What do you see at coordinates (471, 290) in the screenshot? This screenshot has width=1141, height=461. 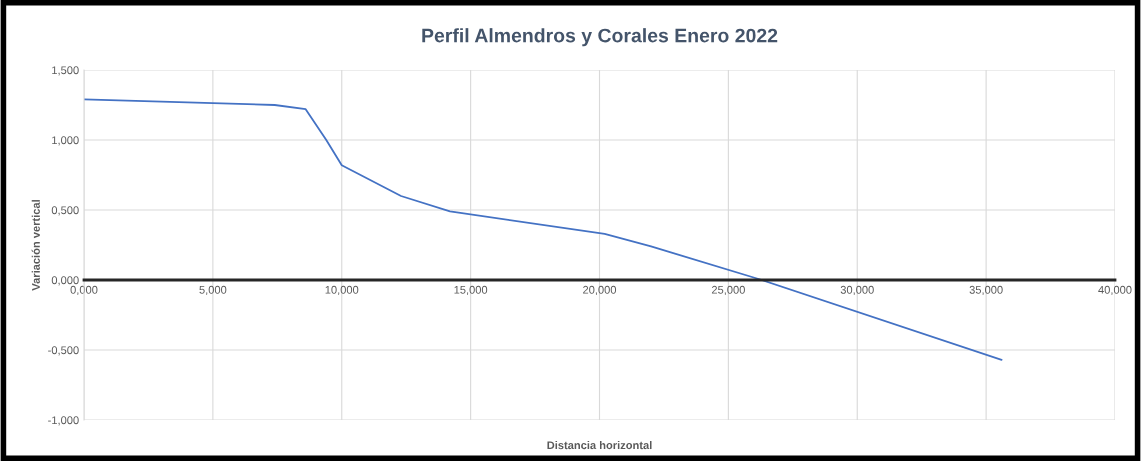 I see `x-tick-label: 15,000` at bounding box center [471, 290].